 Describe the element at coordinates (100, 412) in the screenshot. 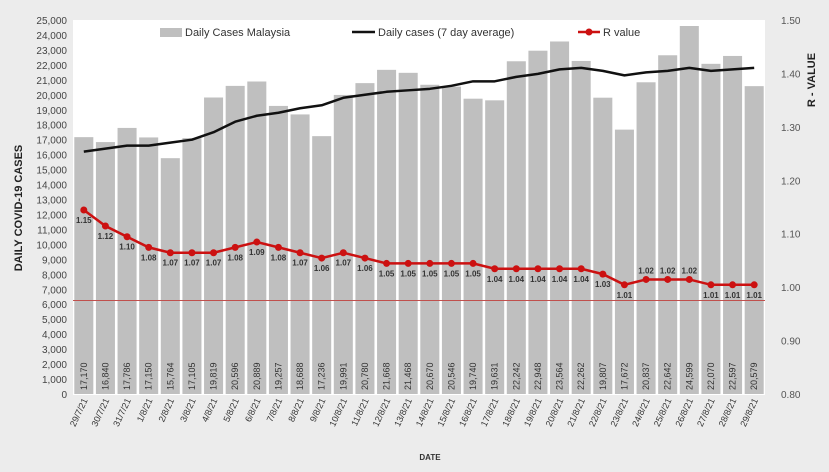

I see `x-tick-label: 30/7/21` at that location.